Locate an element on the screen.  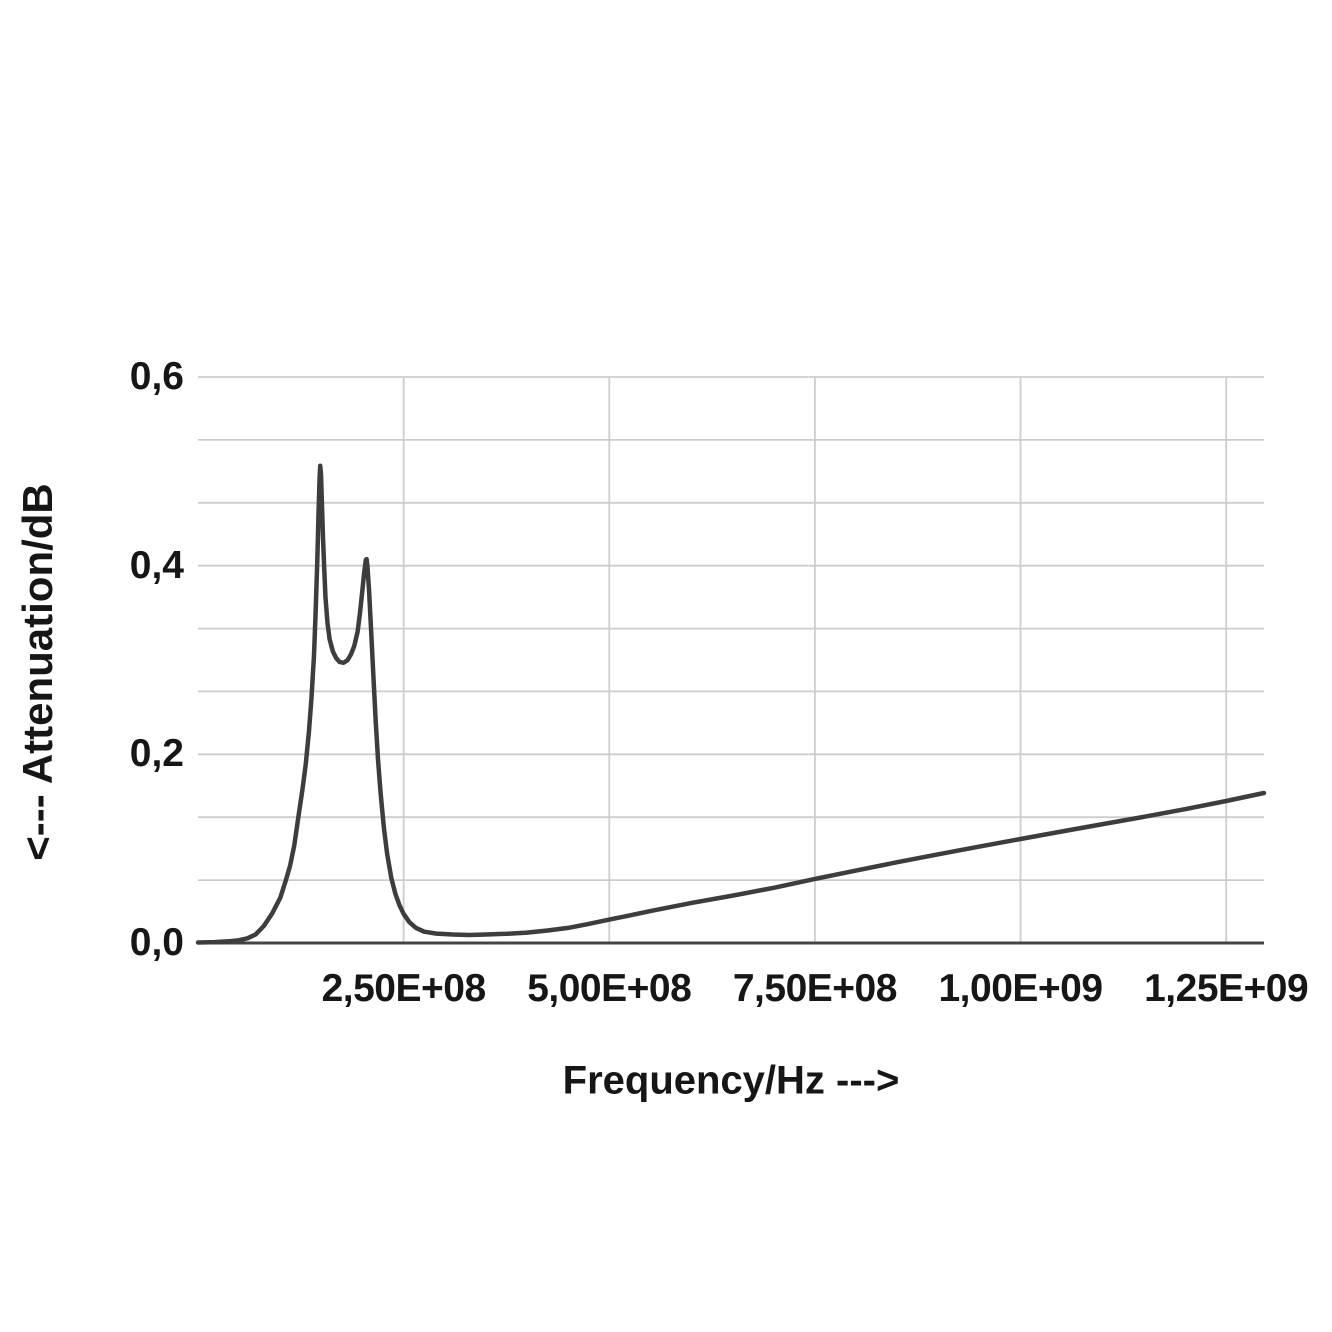
y-axis-title: <--- Attenuation/dB is located at coordinates (37, 672).